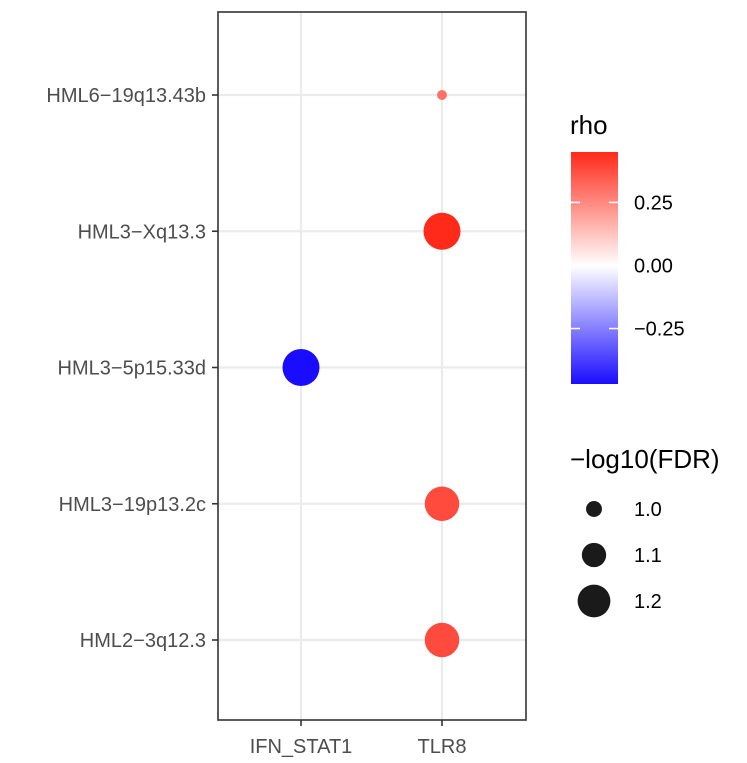  I want to click on color-bar-ticks: 0.25 0.00 −0.25, so click(628, 266).